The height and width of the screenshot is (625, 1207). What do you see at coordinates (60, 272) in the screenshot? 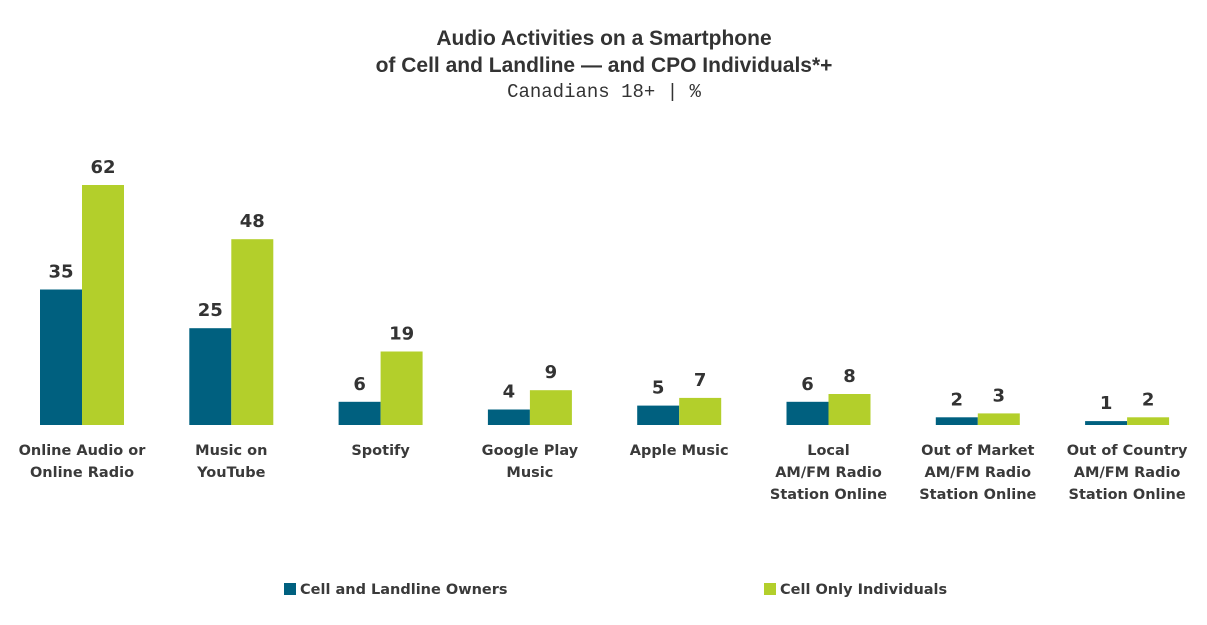
I see `data-label-cell-landline-0: 35` at bounding box center [60, 272].